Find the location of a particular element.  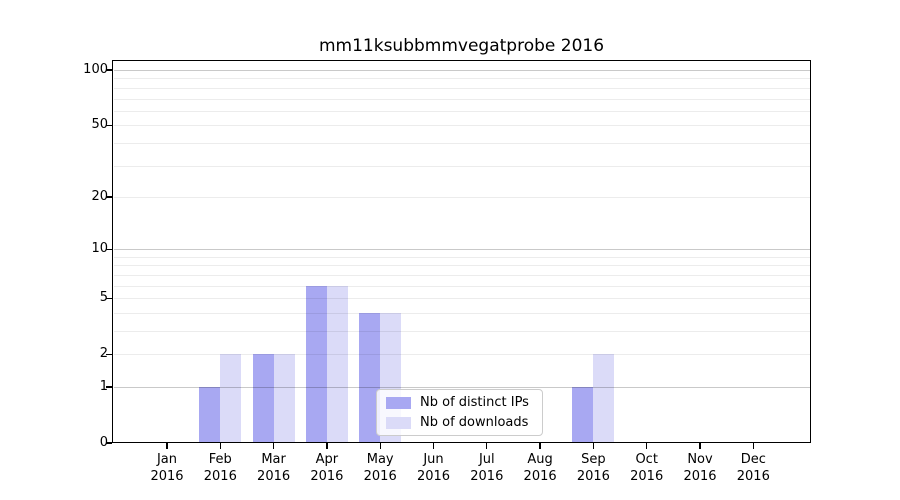

x-axis-tick-label: Oct 2016 is located at coordinates (647, 468).